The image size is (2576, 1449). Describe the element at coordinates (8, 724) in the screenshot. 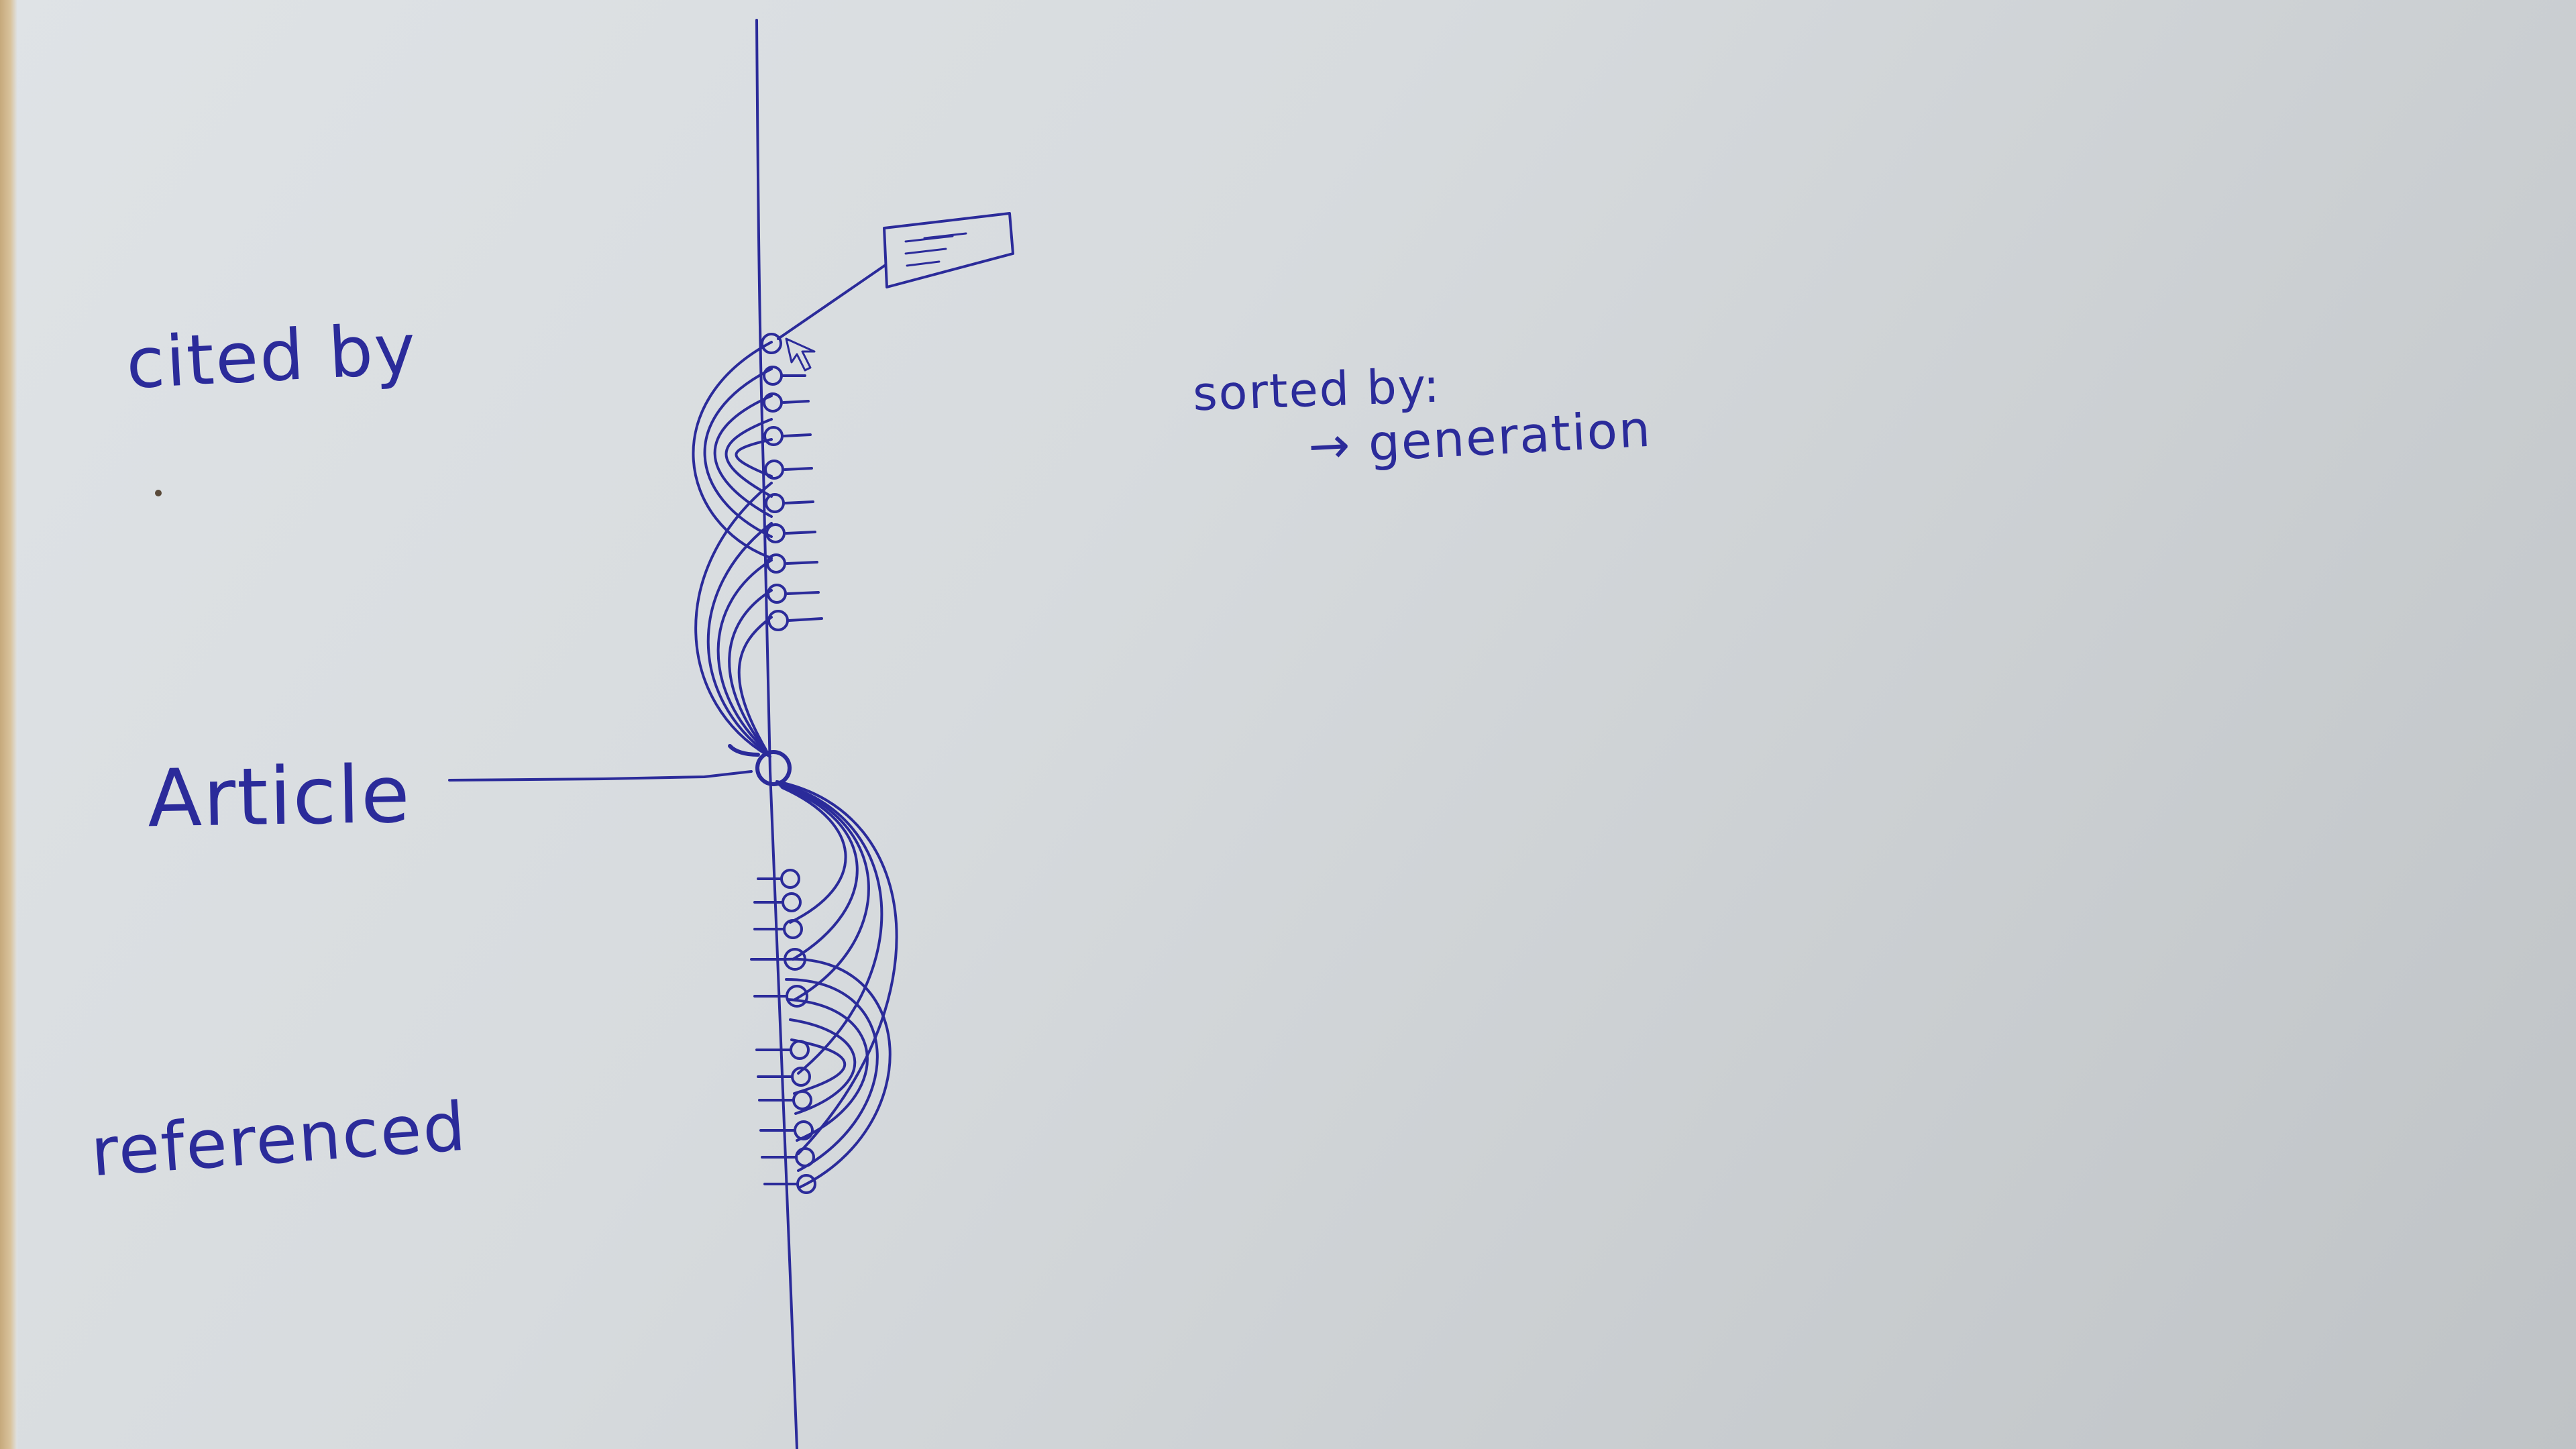

I see `desk-edge` at that location.